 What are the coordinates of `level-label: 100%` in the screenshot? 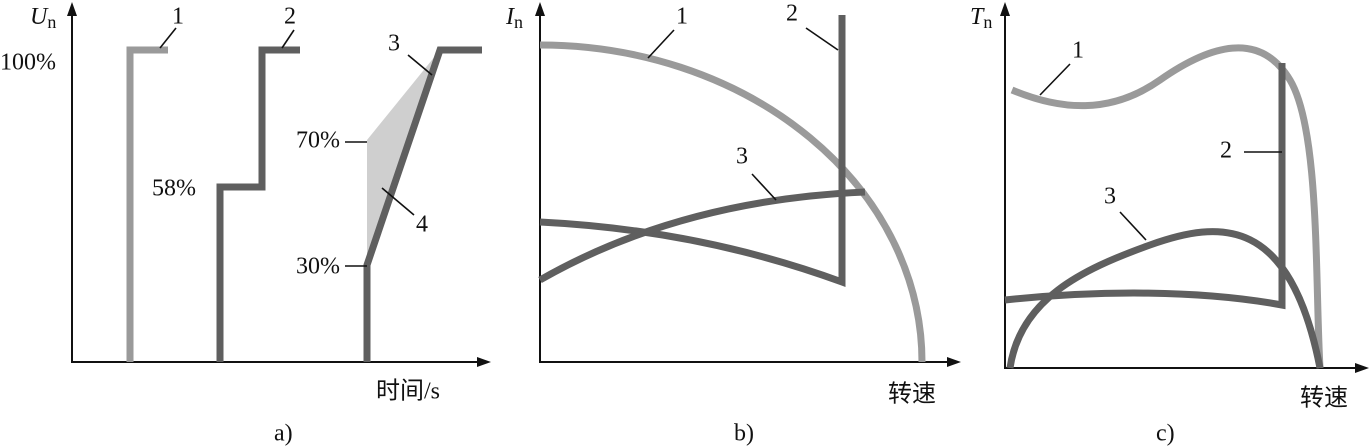 It's located at (28, 63).